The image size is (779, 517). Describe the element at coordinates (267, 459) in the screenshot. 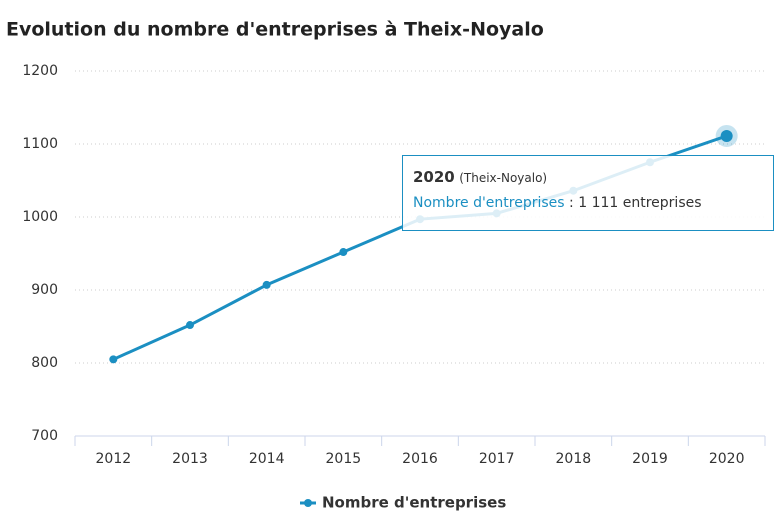

I see `x-tick-label: 2014` at that location.